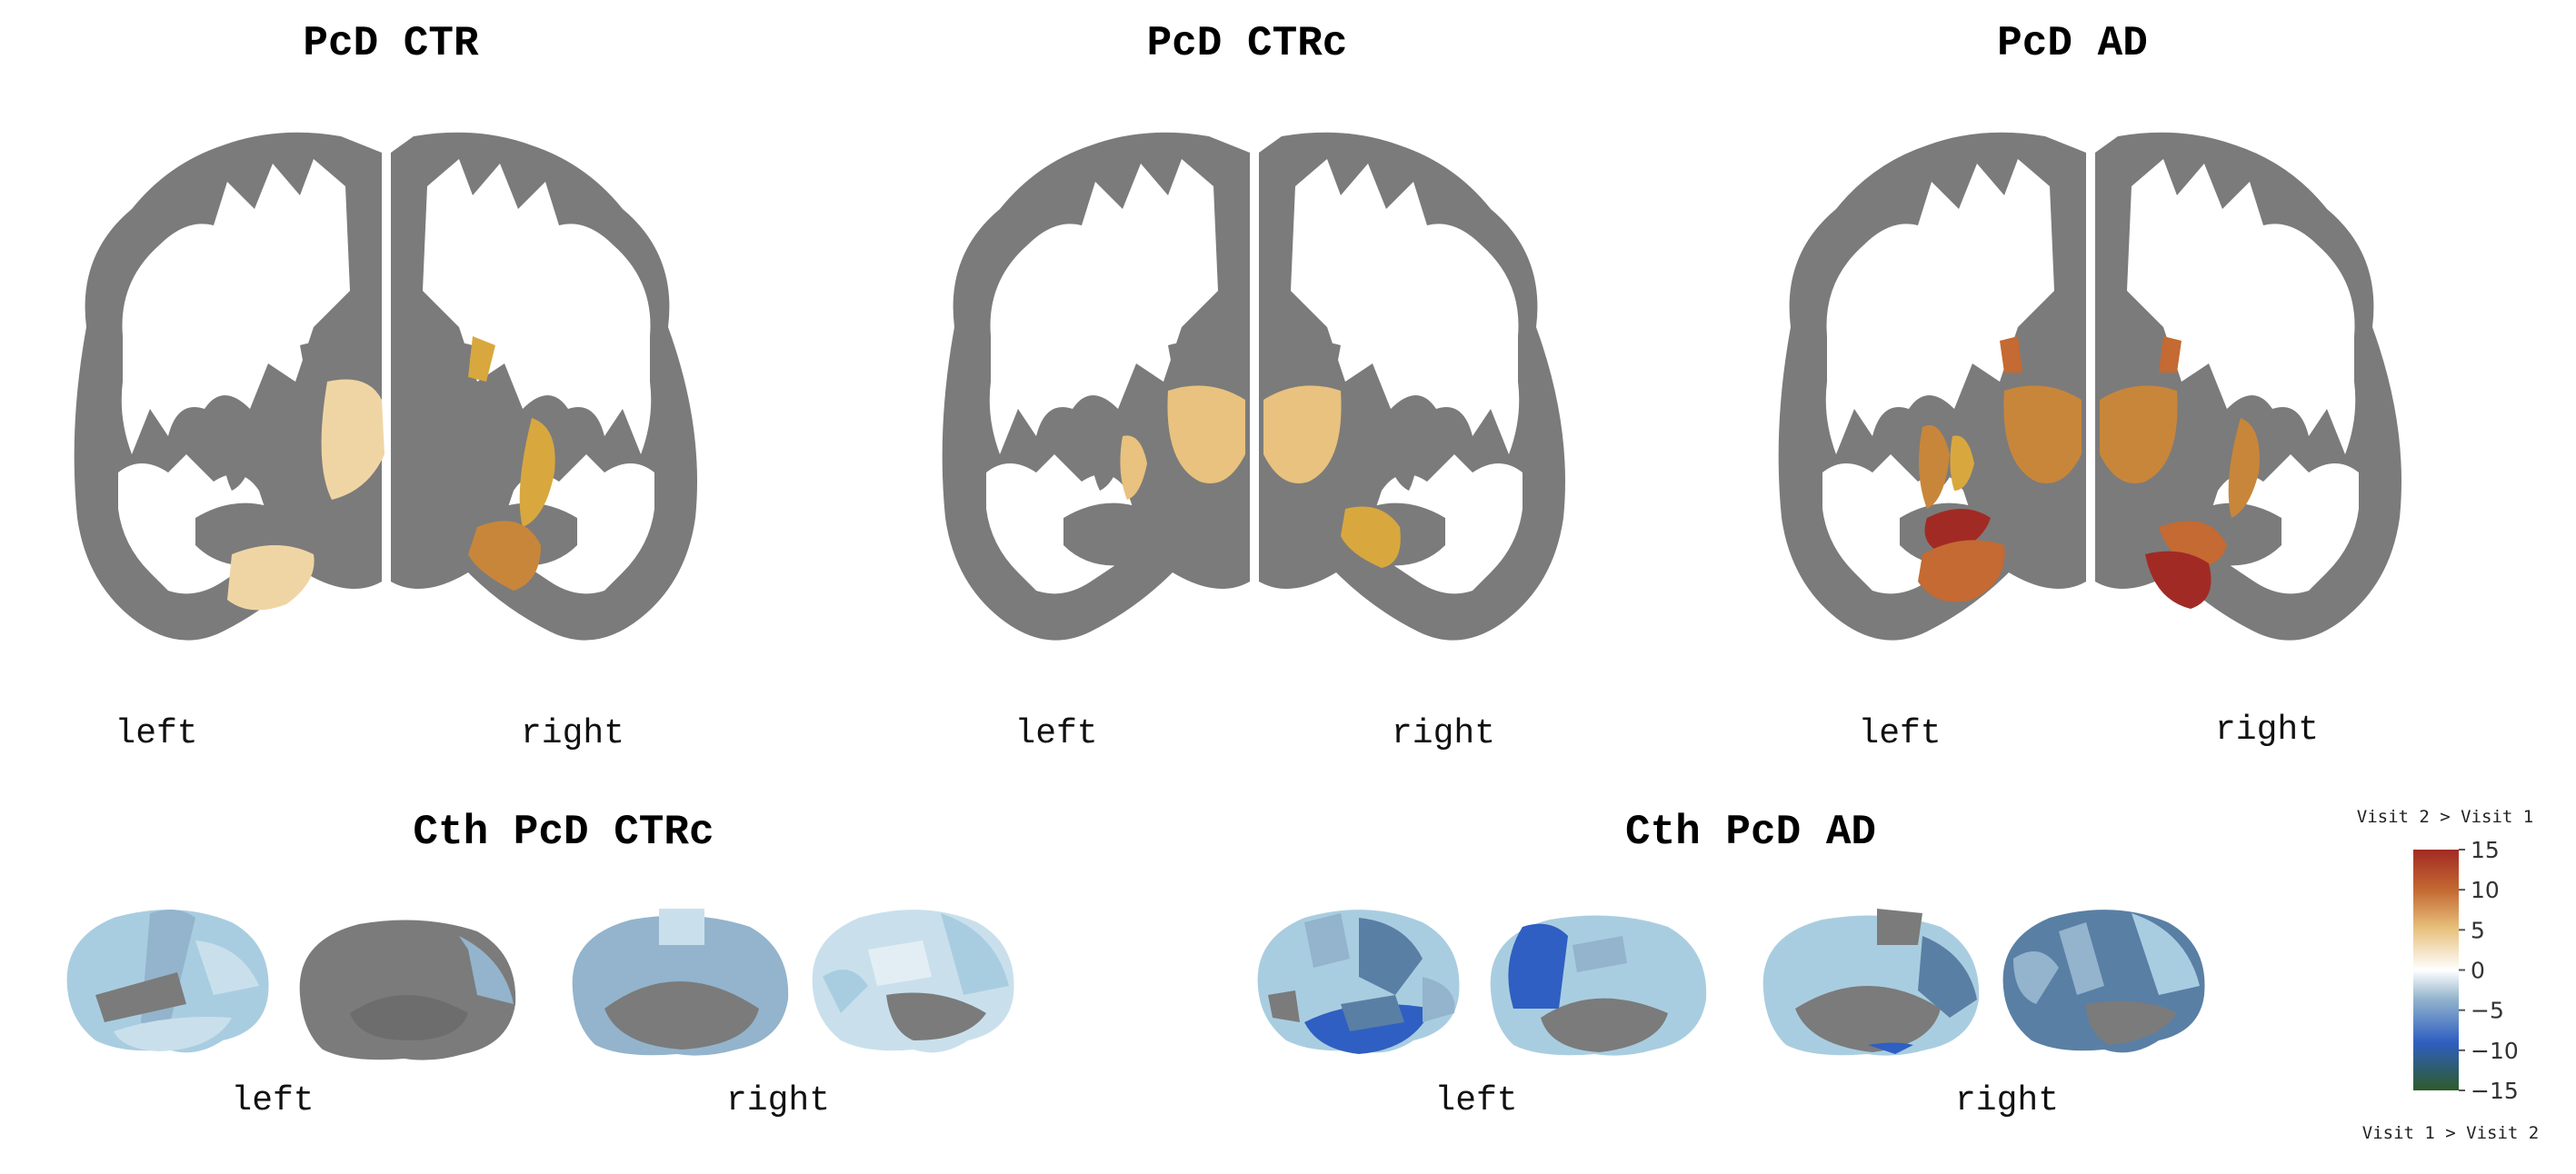 The image size is (2576, 1174). Describe the element at coordinates (572, 733) in the screenshot. I see `panel1-right-label: right` at that location.